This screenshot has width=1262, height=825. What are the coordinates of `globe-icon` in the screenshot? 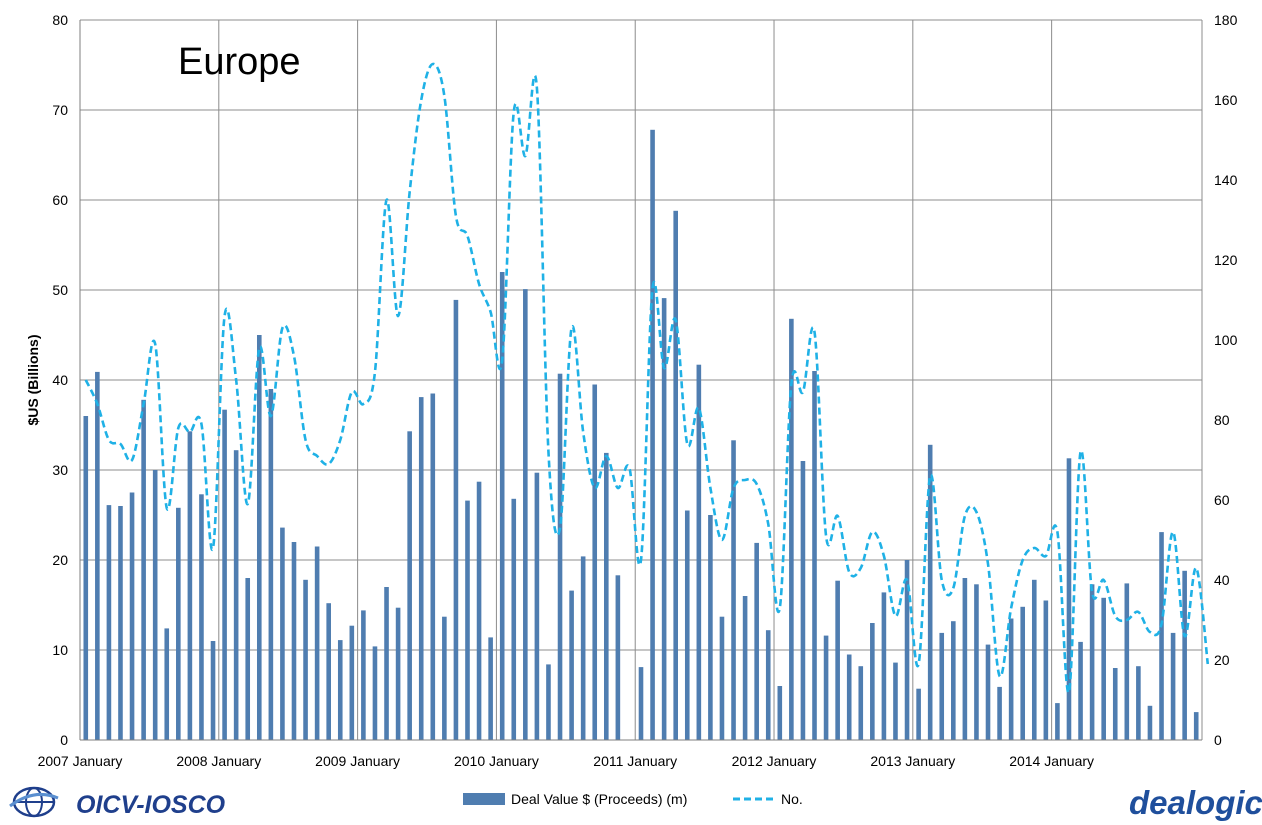 It's located at (34, 802).